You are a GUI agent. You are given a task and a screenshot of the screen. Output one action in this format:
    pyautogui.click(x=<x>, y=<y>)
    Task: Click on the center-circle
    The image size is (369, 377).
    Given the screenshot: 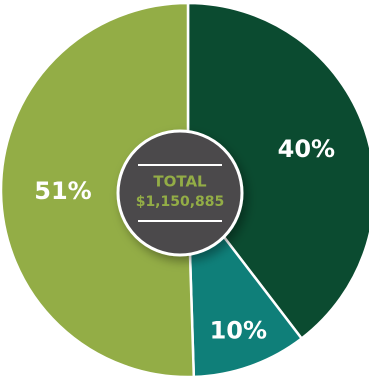 What is the action you would take?
    pyautogui.click(x=180, y=193)
    